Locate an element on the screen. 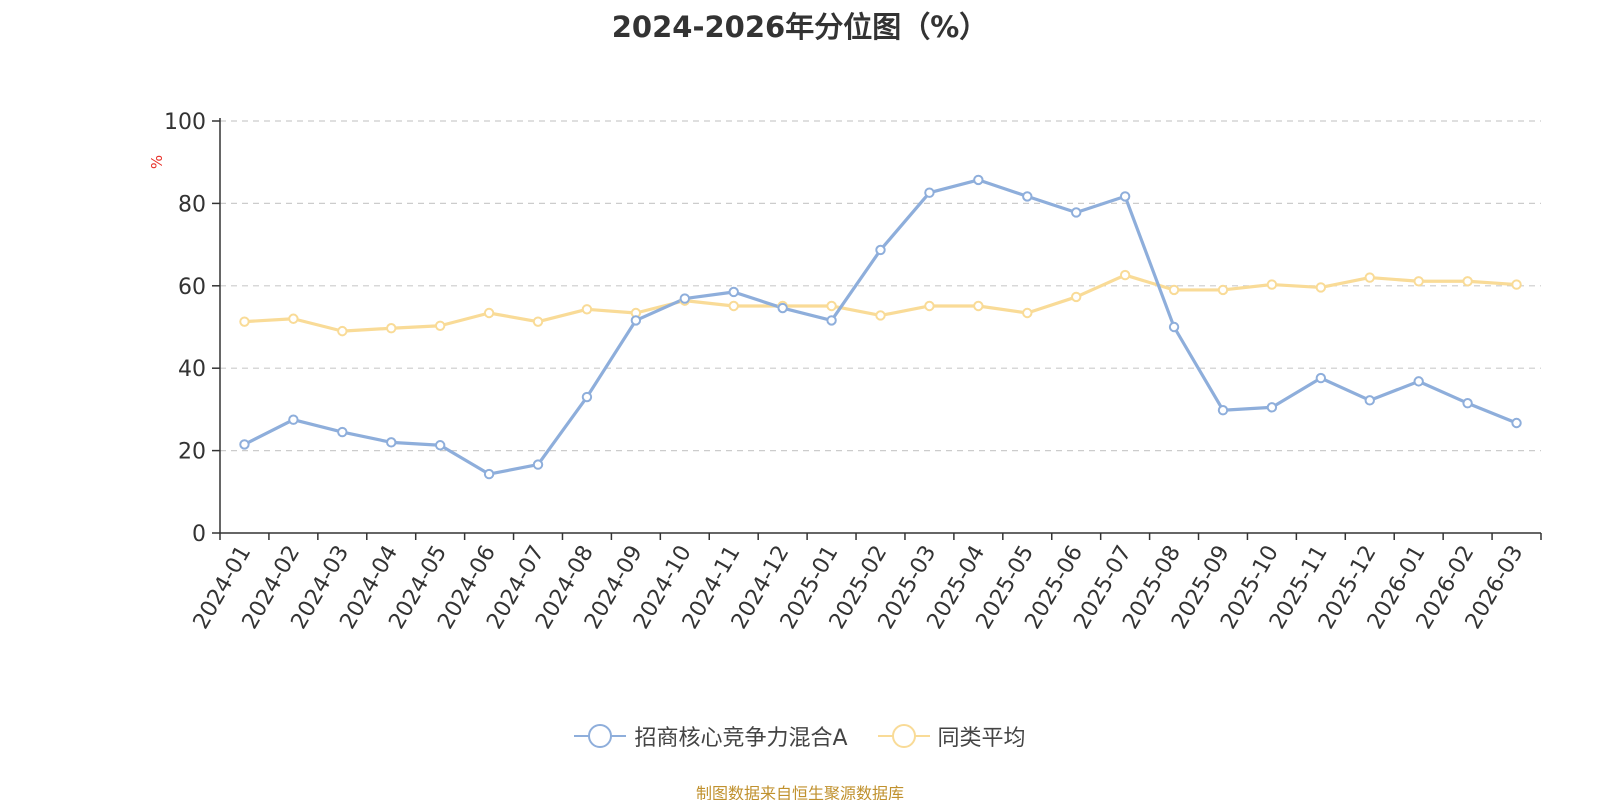 The height and width of the screenshot is (800, 1600). legend: 招商核心竞争力混合A 同类平均 is located at coordinates (800, 736).